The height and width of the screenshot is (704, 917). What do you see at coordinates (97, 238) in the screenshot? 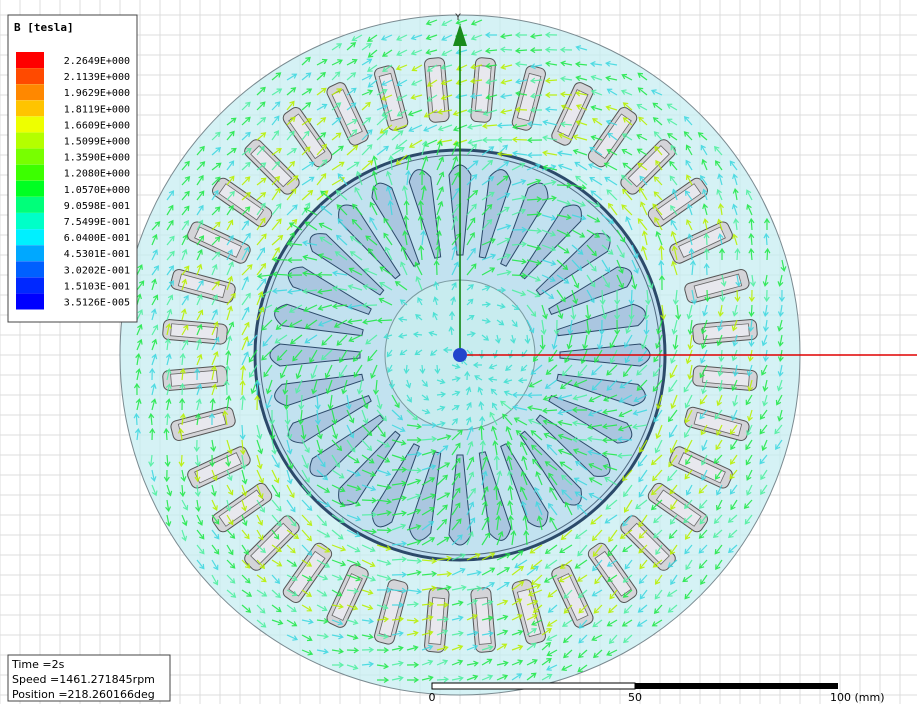
I see `legend-label: 6.0400E-001` at bounding box center [97, 238].